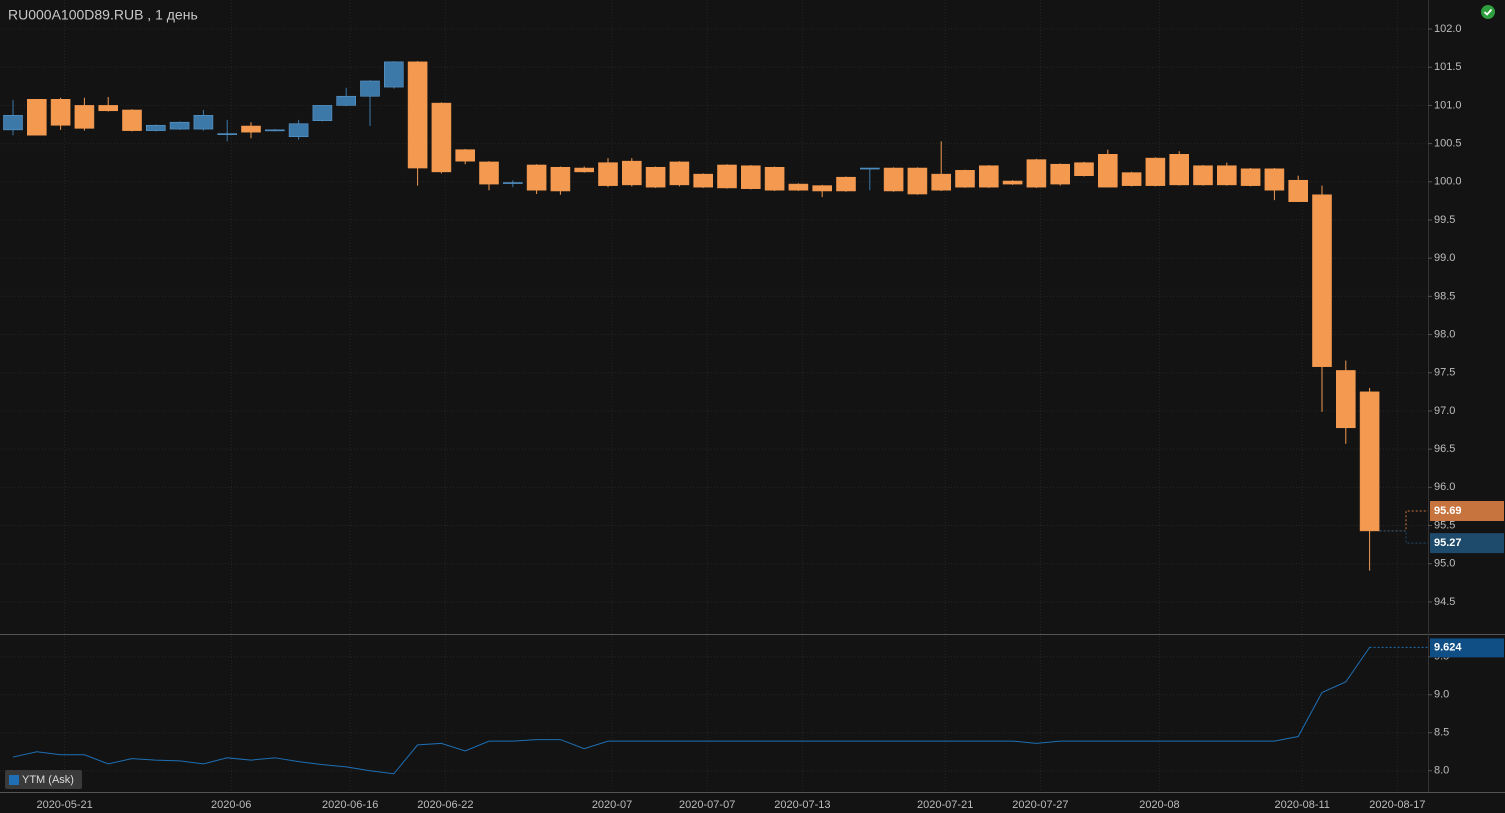 The image size is (1505, 813). What do you see at coordinates (707, 805) in the screenshot?
I see `x-tick-label: 2020-07-07` at bounding box center [707, 805].